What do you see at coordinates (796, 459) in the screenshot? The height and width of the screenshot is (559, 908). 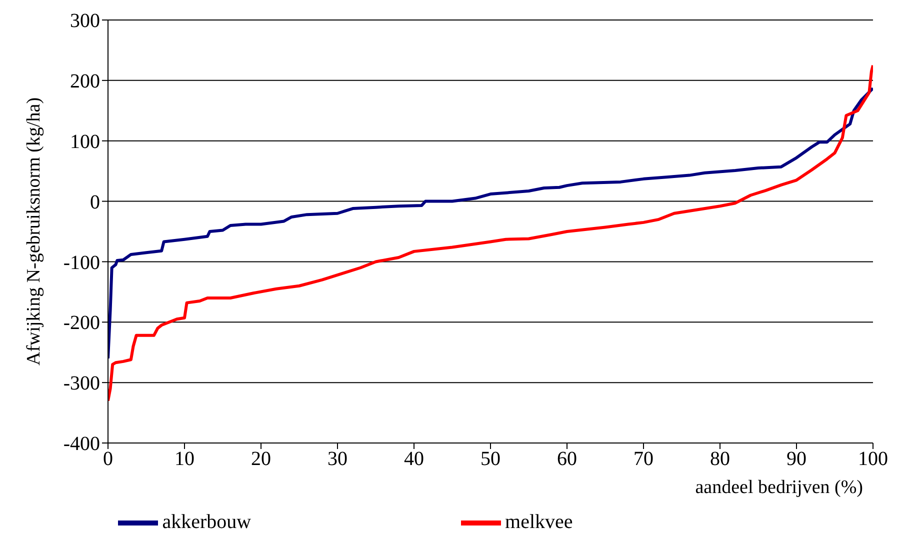 I see `x-tick-label: 90` at bounding box center [796, 459].